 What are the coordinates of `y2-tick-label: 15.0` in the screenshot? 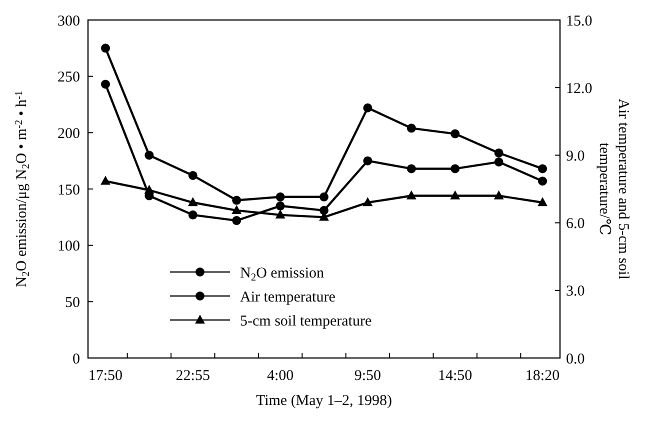 It's located at (579, 21).